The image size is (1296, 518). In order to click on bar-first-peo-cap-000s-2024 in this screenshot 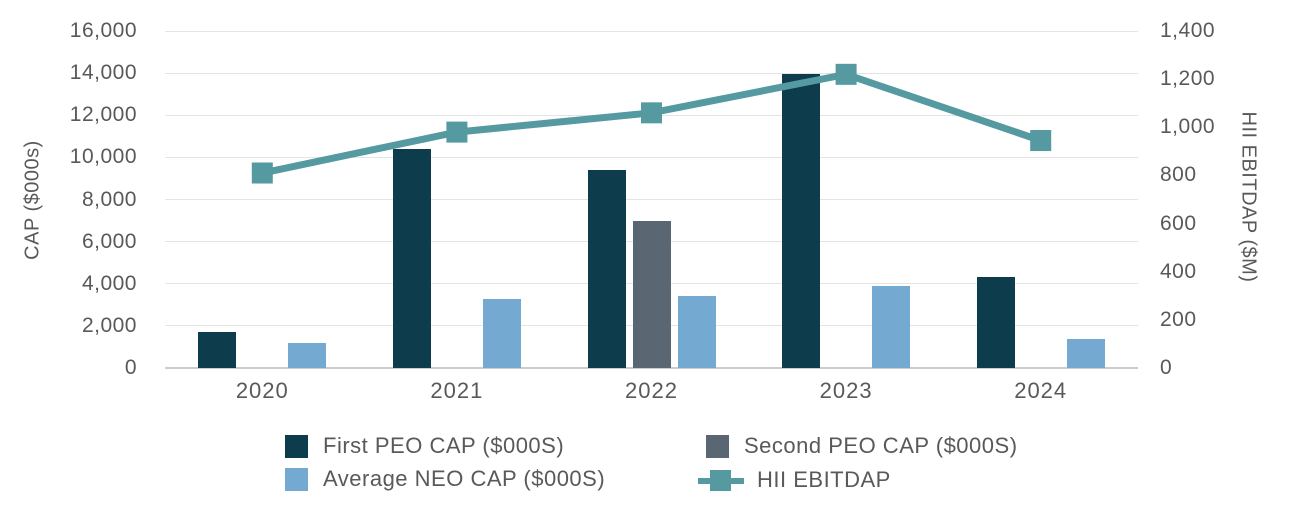, I will do `click(995, 322)`.